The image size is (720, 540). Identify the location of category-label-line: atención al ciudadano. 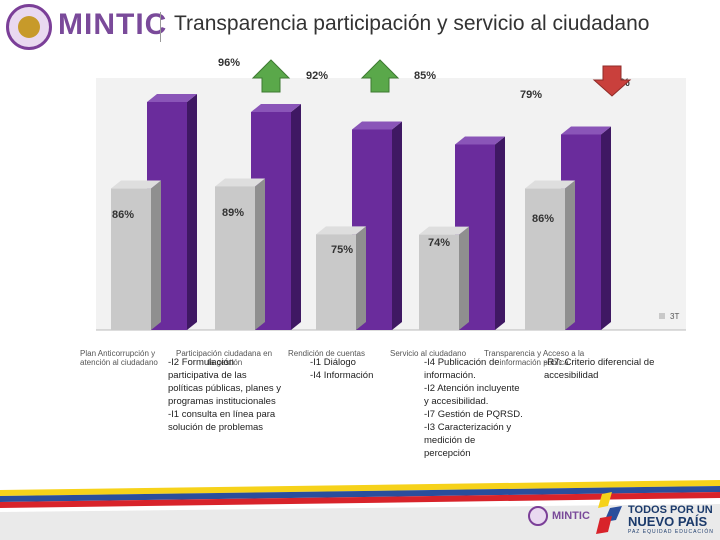
(119, 362).